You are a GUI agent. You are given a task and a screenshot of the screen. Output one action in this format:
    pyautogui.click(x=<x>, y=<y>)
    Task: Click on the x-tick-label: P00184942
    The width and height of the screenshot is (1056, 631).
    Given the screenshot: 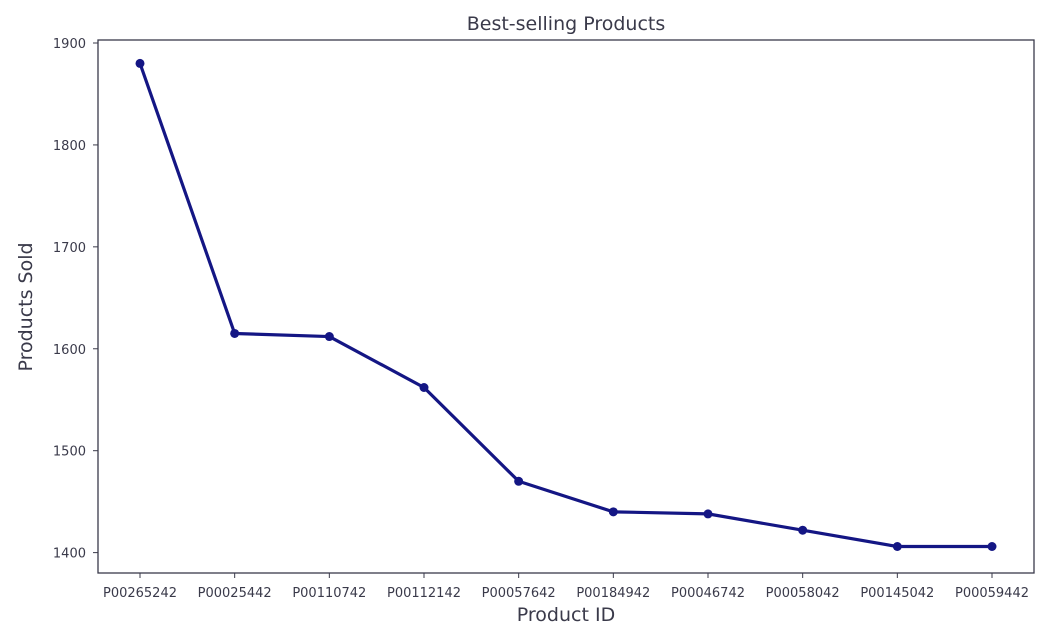 What is the action you would take?
    pyautogui.click(x=613, y=593)
    